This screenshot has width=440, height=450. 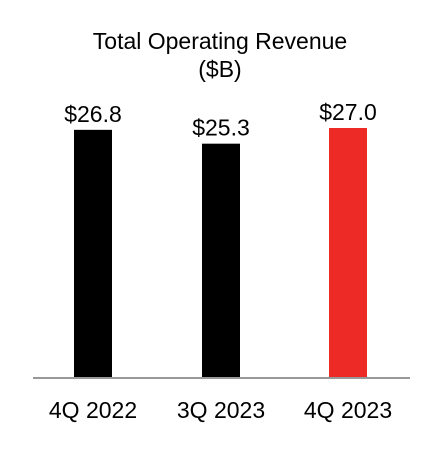 I want to click on chart-title: Total Operating Revenue, so click(x=220, y=41).